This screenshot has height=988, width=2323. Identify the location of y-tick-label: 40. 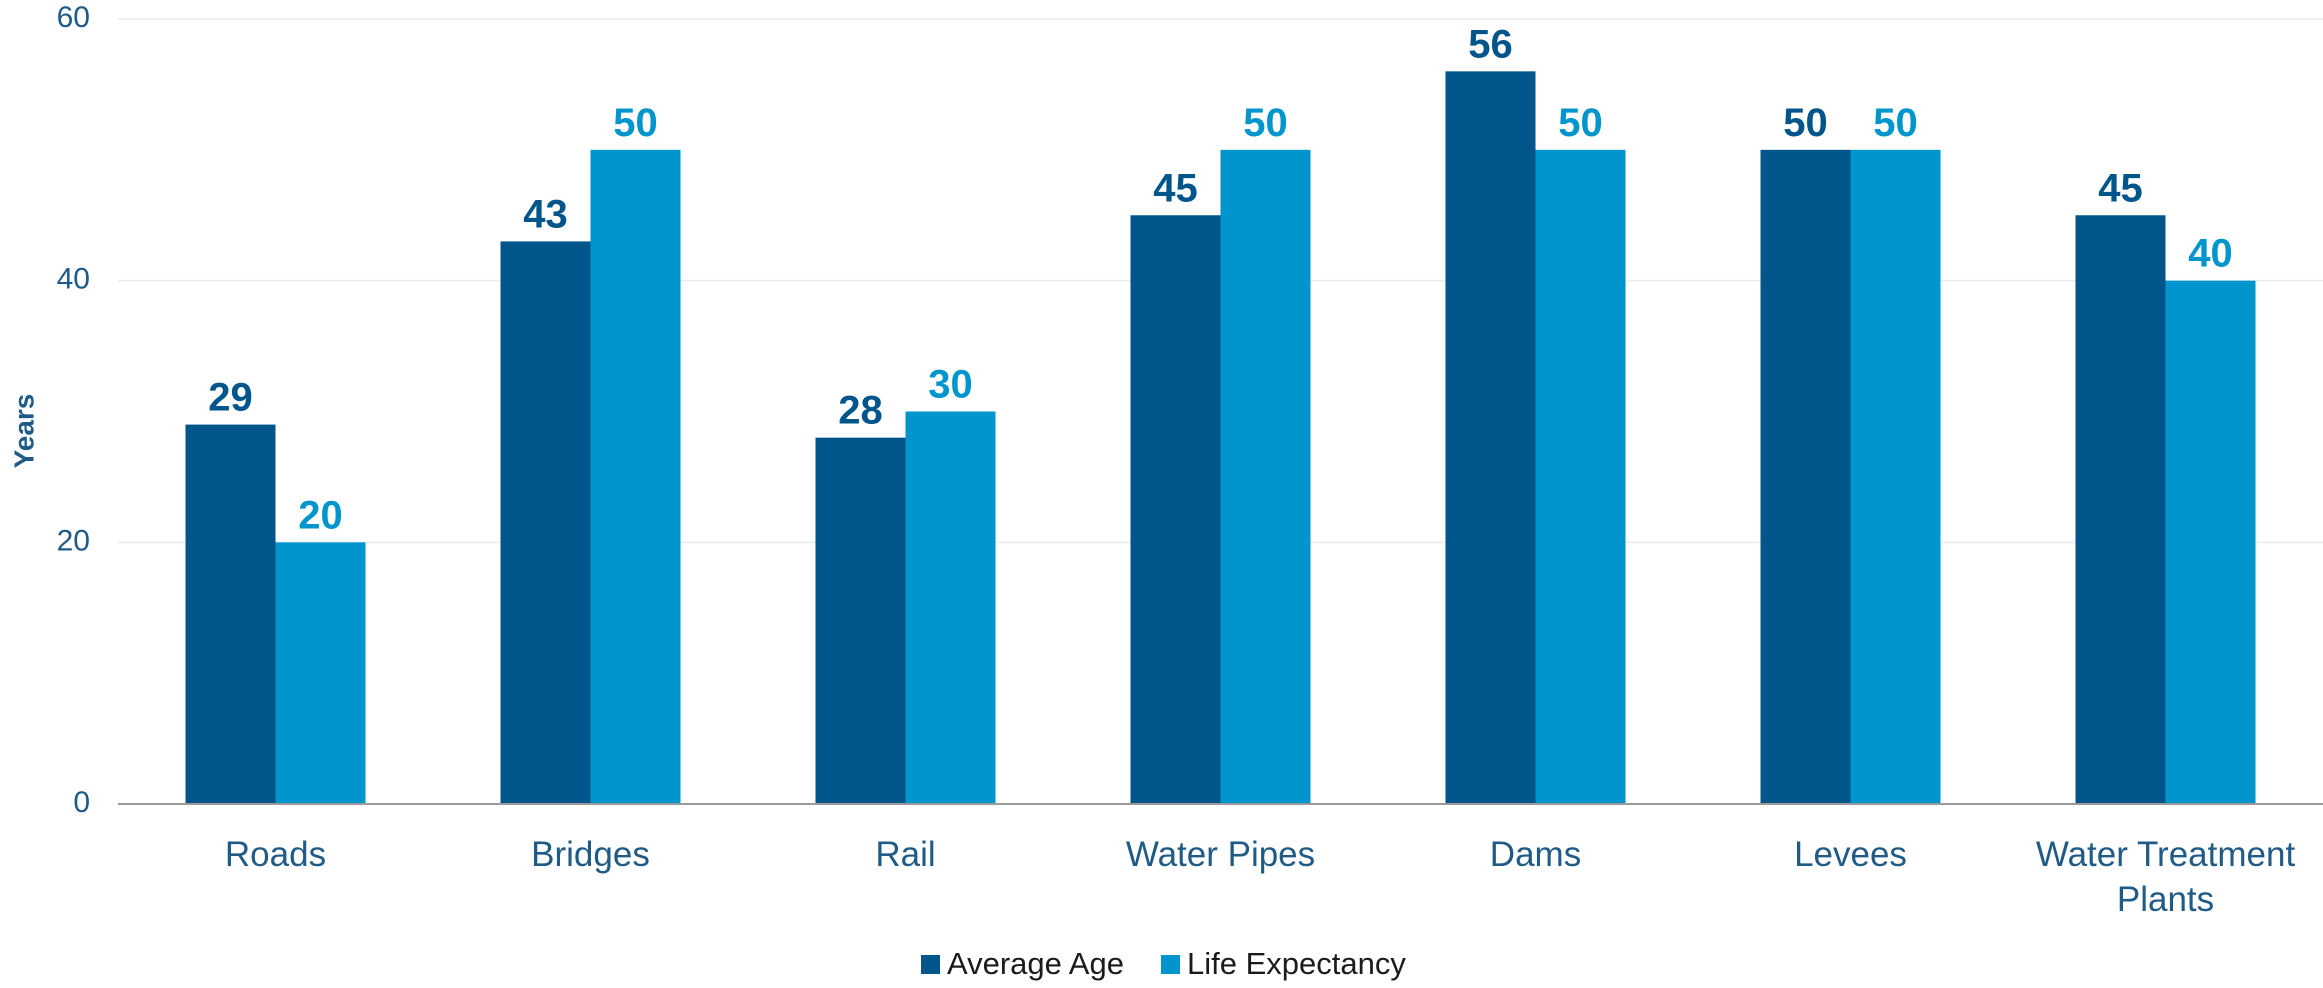
(73, 279).